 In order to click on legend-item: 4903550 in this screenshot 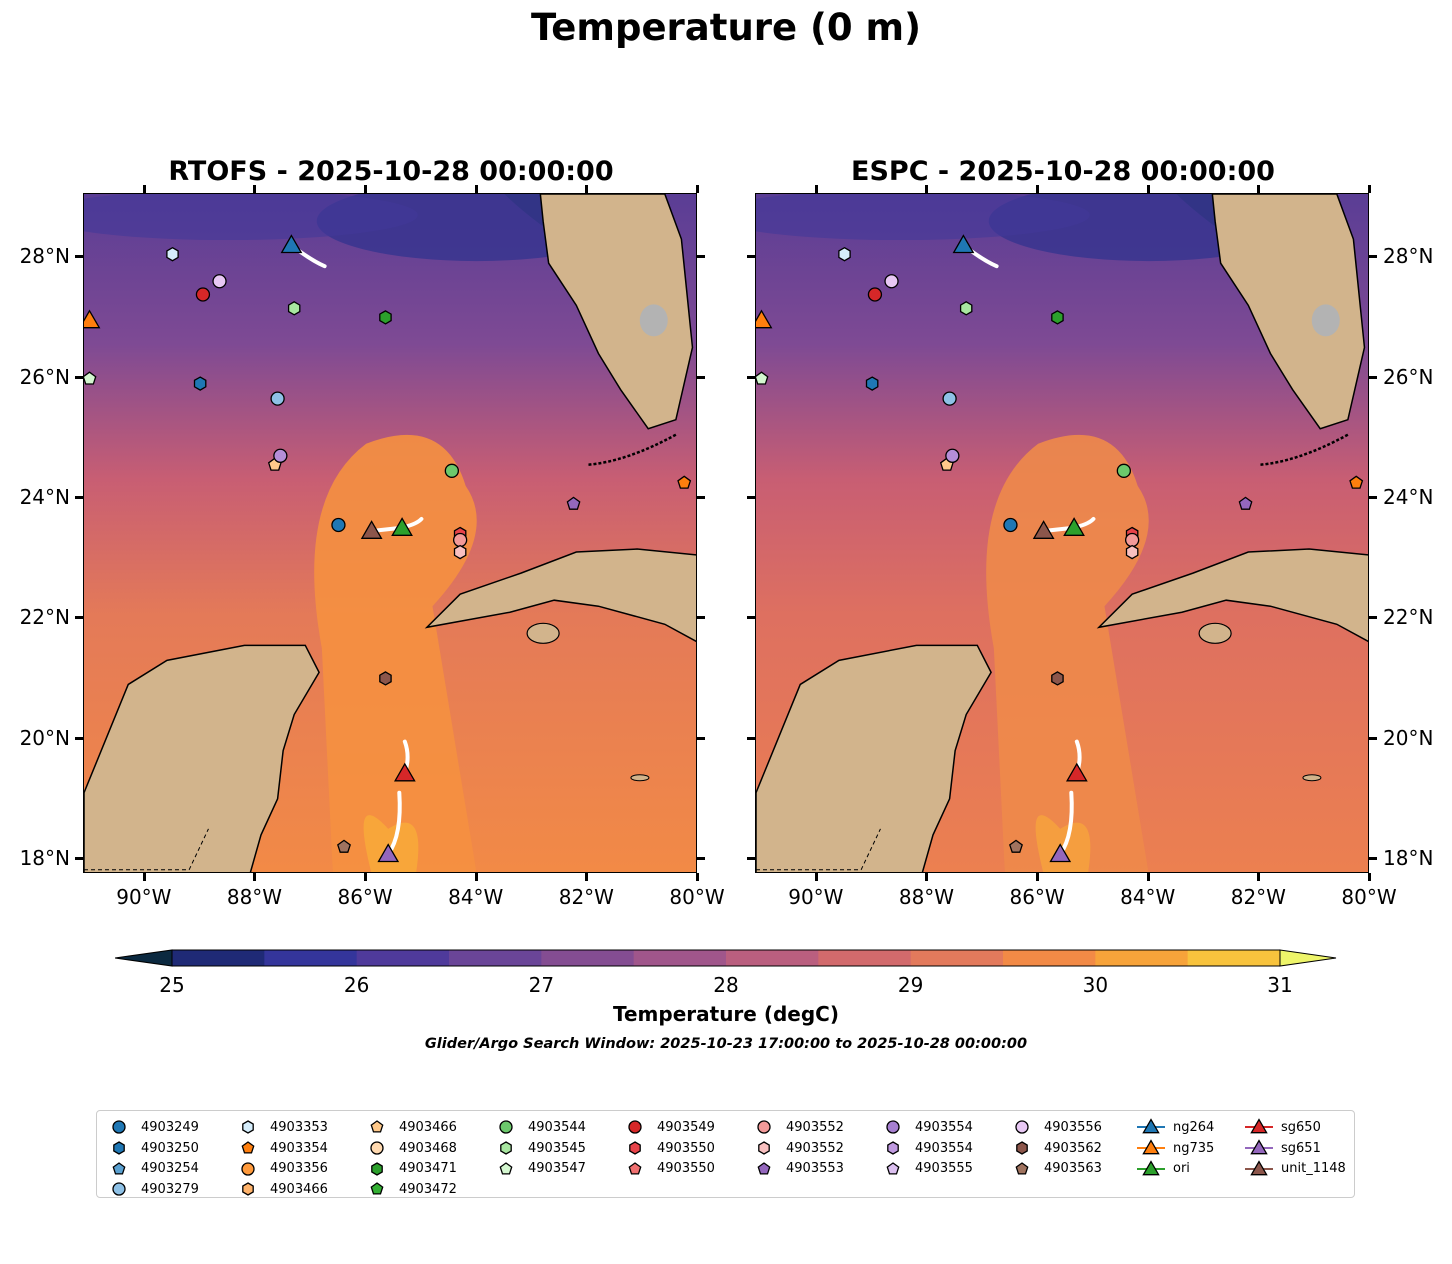, I will do `click(667, 1168)`.